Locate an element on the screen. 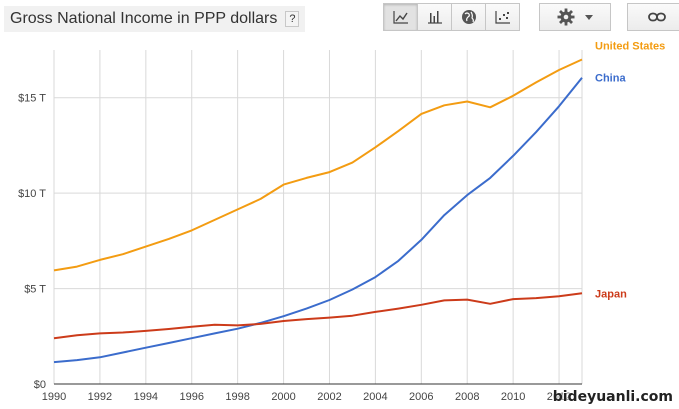  x-tick-label: 1996 is located at coordinates (191, 397).